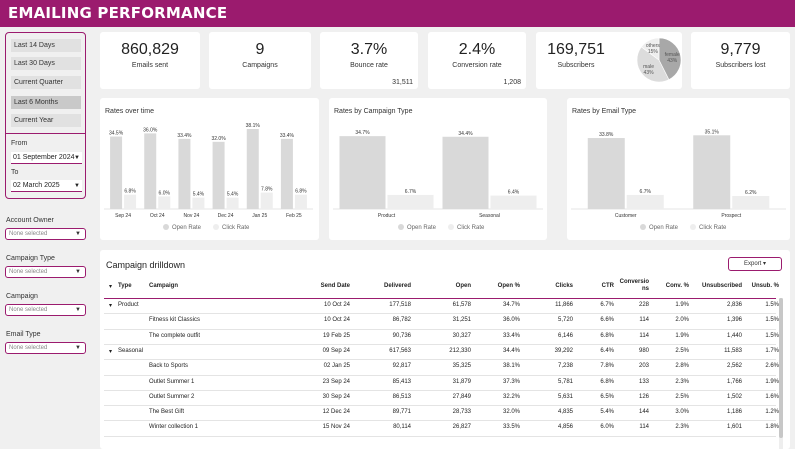 Image resolution: width=795 pixels, height=449 pixels. Describe the element at coordinates (131, 350) in the screenshot. I see `cell-type: Seasonal` at that location.